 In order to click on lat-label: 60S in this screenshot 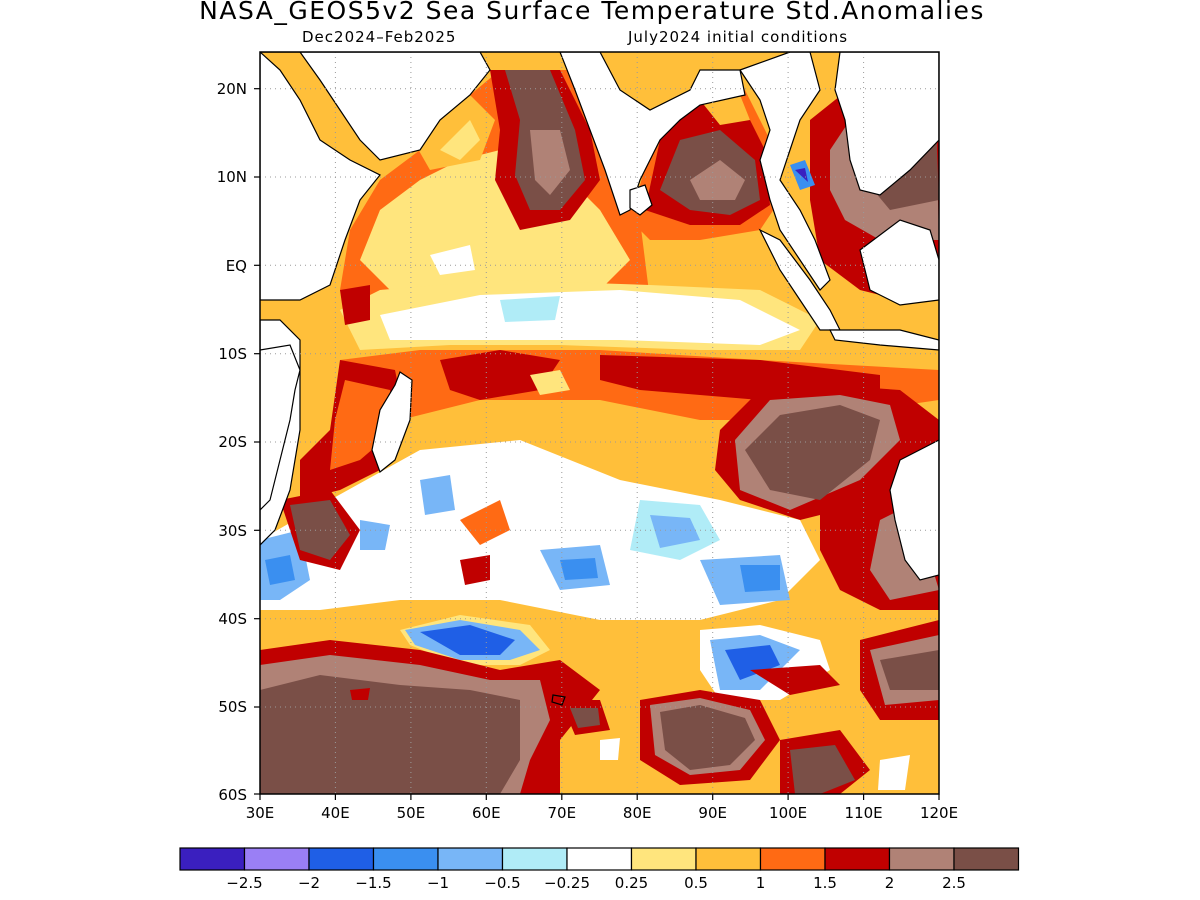, I will do `click(232, 795)`.